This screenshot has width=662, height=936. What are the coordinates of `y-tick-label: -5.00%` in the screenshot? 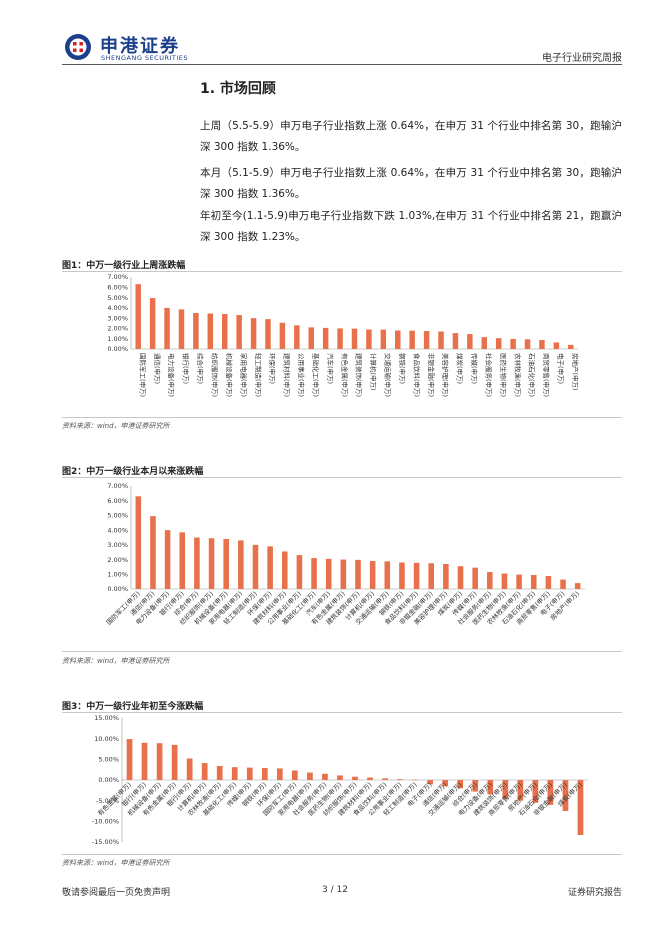 It's located at (107, 801).